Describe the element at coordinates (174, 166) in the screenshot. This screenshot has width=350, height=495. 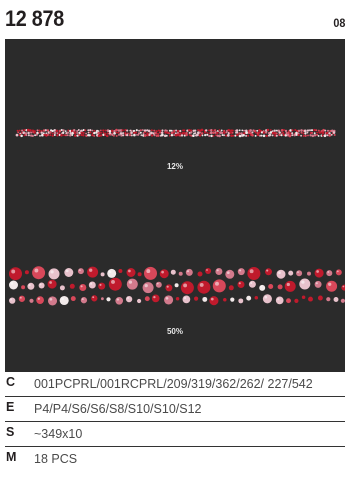
I see `scale-label-12: 12%` at that location.